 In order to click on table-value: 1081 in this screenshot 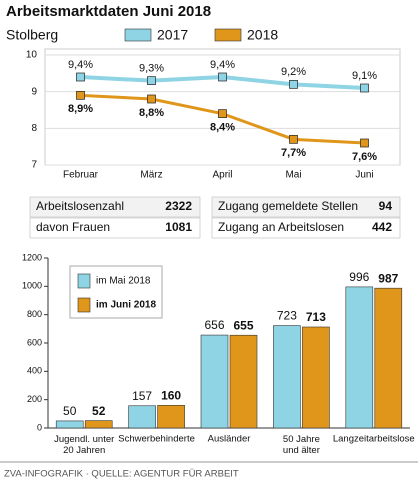, I will do `click(178, 227)`.